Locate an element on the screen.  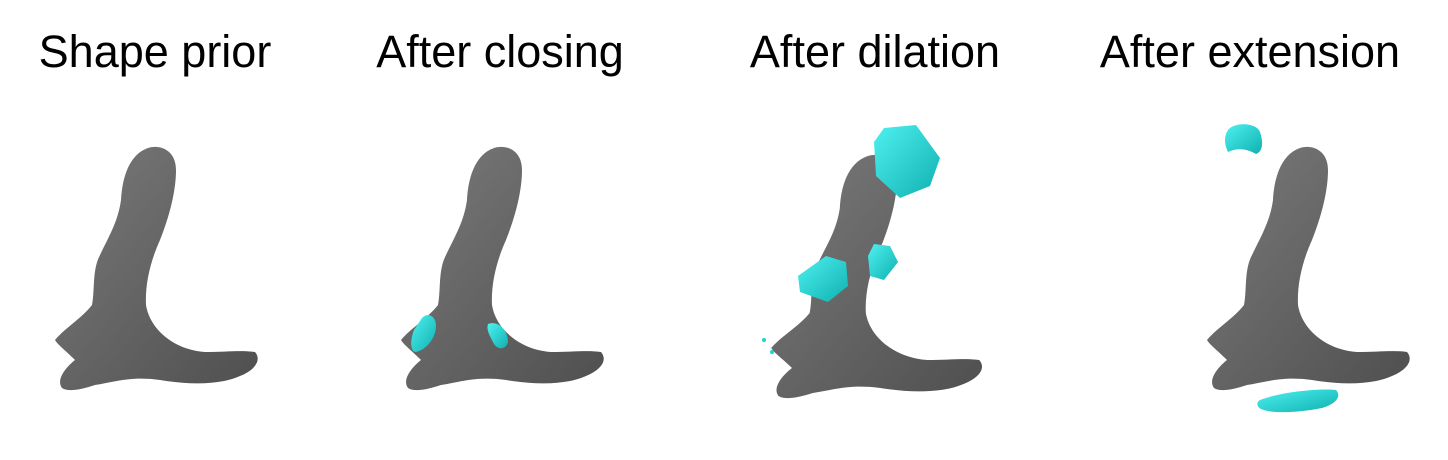
extension-cap-bottom is located at coordinates (1298, 401).